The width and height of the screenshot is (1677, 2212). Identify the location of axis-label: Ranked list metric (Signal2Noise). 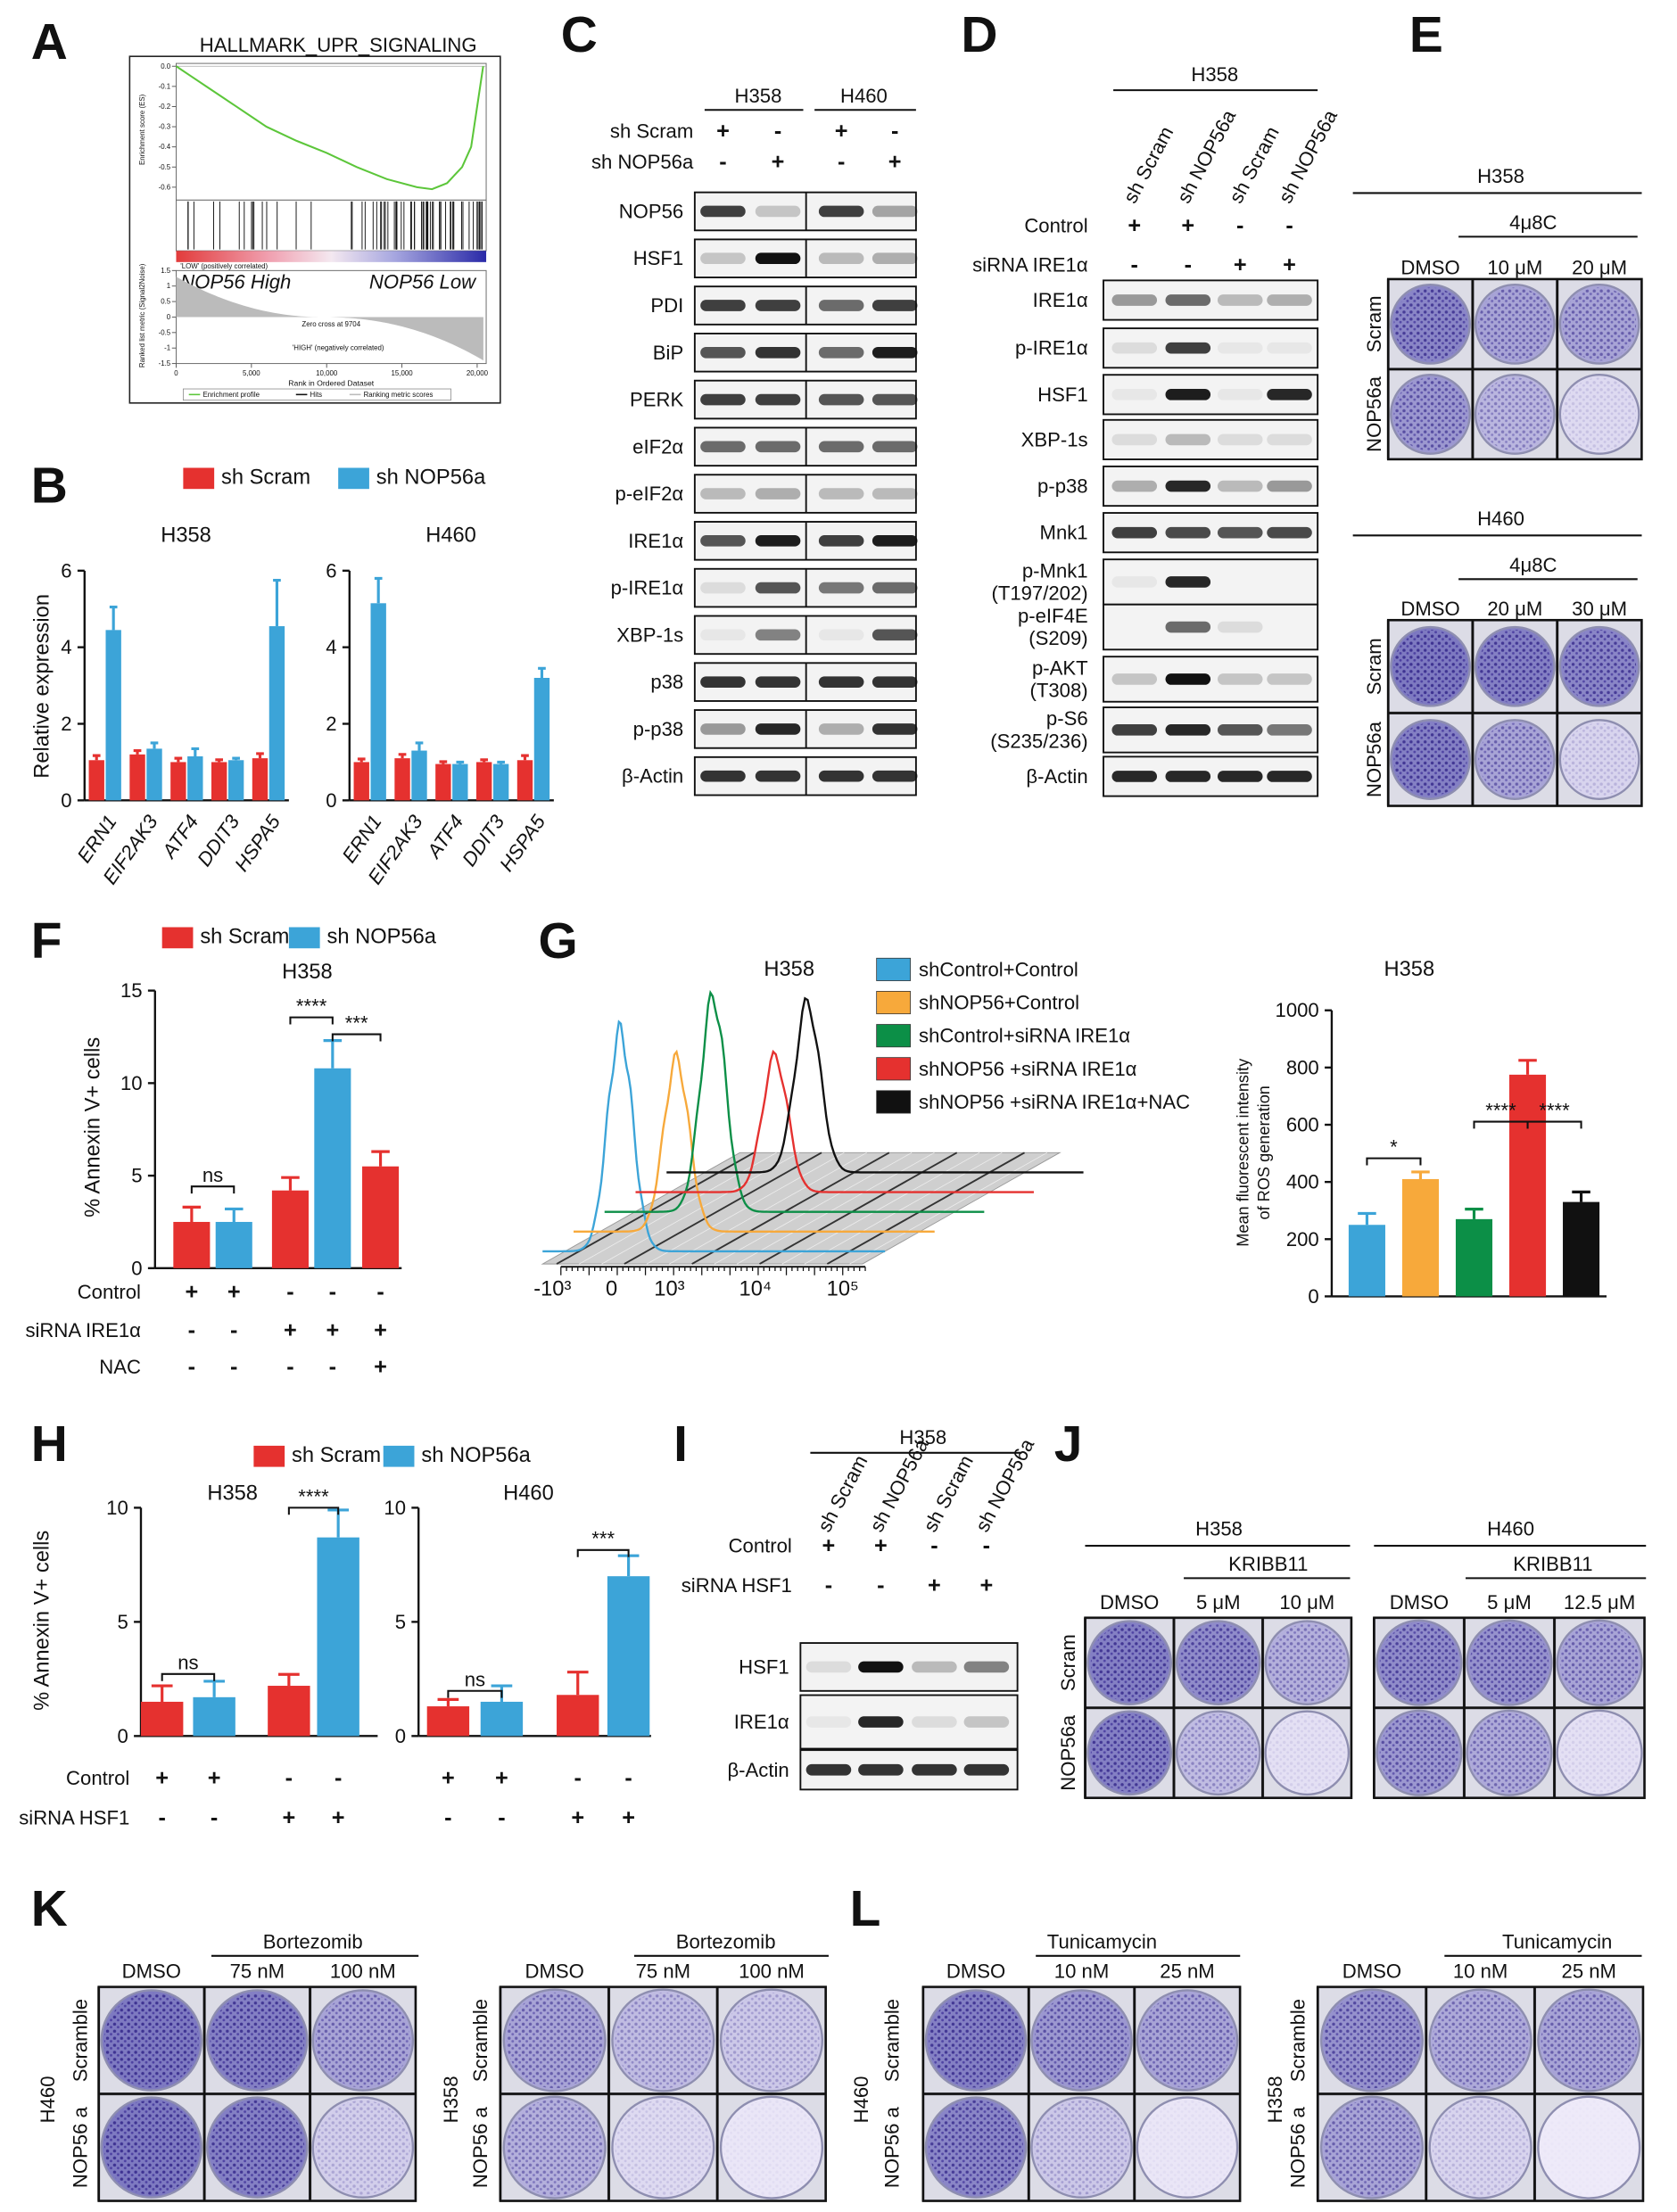
(142, 315).